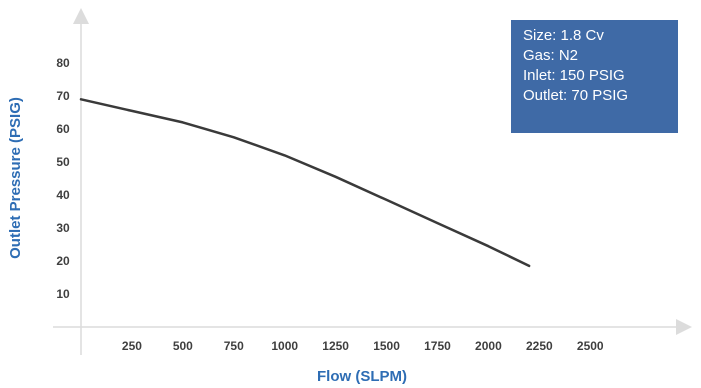 The image size is (701, 388). I want to click on x-tick-label: 500, so click(183, 346).